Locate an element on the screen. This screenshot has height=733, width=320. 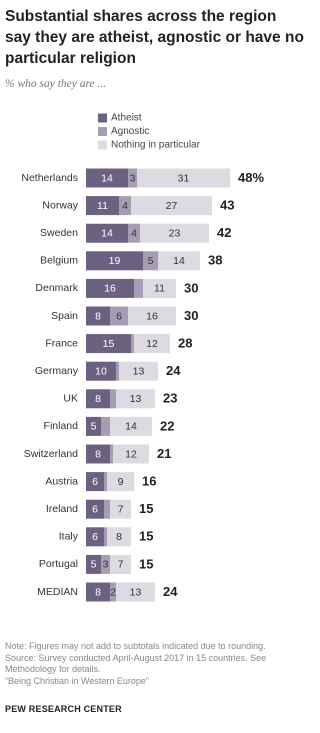
bar-label: 15 is located at coordinates (109, 344).